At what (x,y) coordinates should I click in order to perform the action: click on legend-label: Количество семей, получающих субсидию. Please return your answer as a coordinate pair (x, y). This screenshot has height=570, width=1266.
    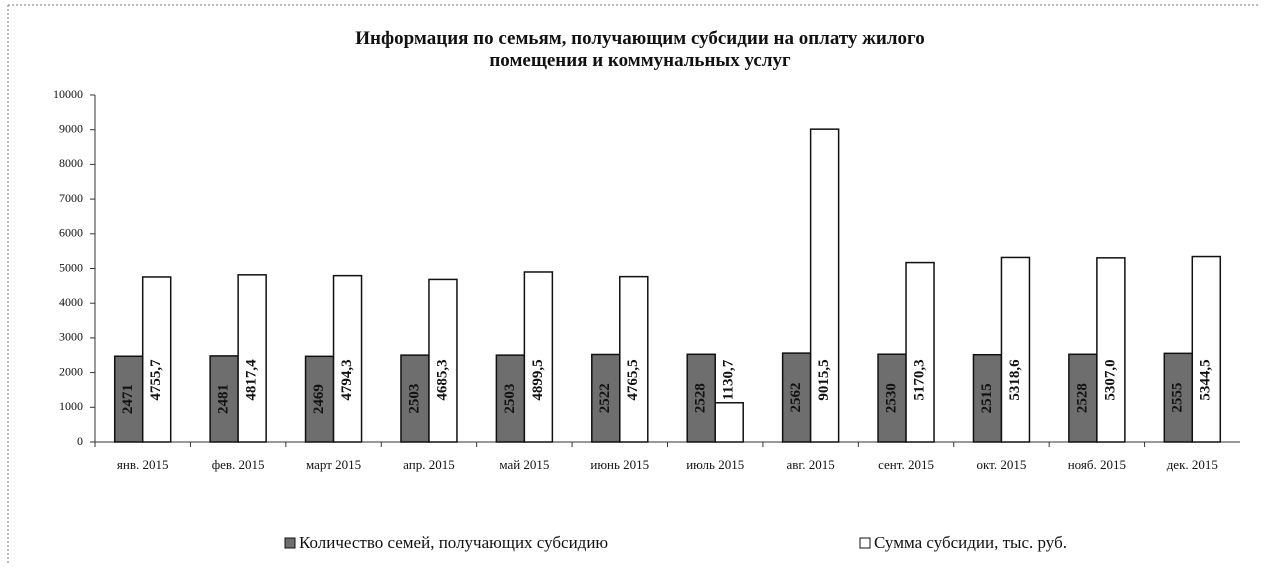
    Looking at the image, I should click on (453, 542).